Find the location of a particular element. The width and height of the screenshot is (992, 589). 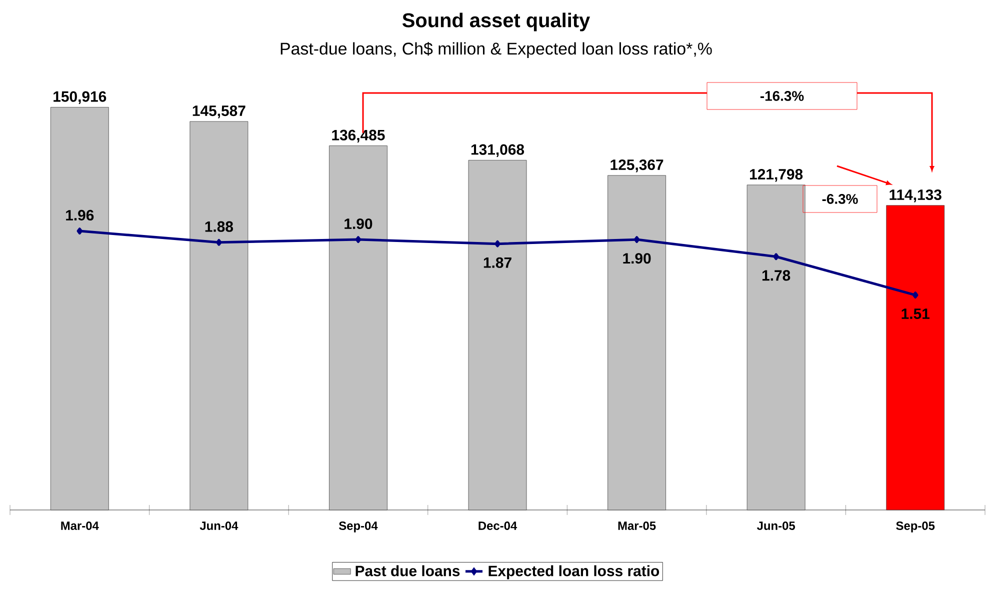

data-label: 1.87 is located at coordinates (498, 262).